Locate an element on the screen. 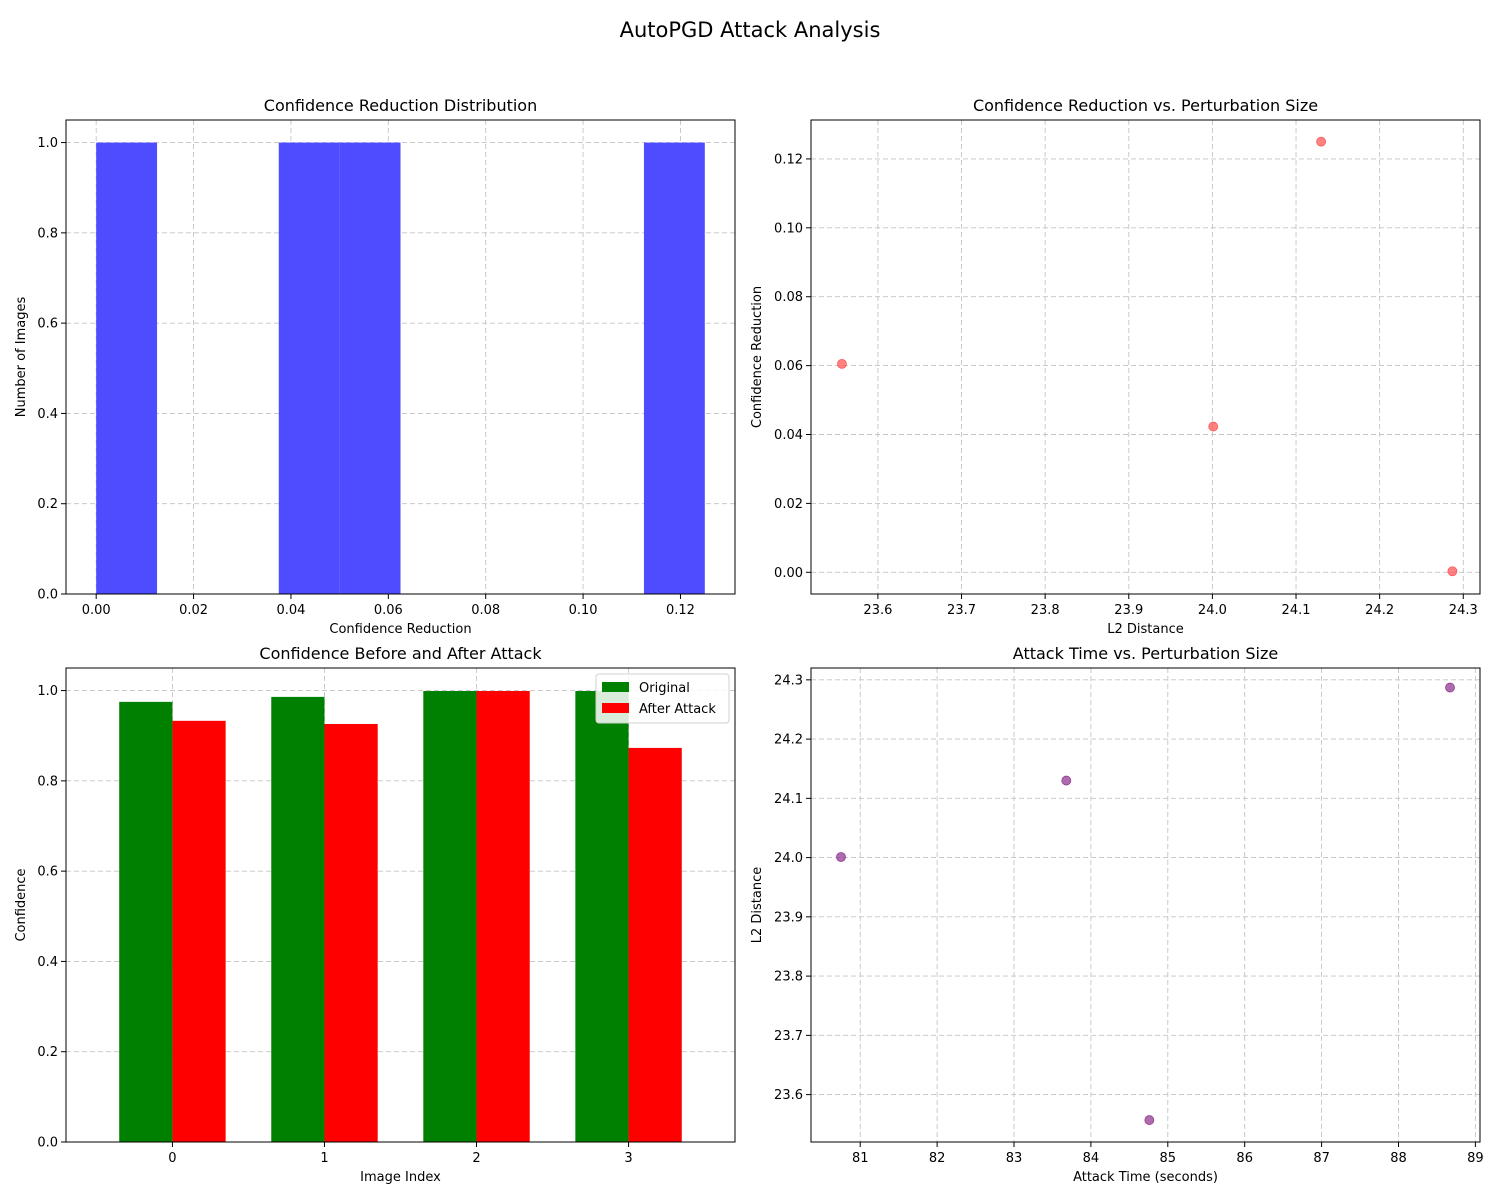  x-axis-label: Confidence Reduction is located at coordinates (400, 629).